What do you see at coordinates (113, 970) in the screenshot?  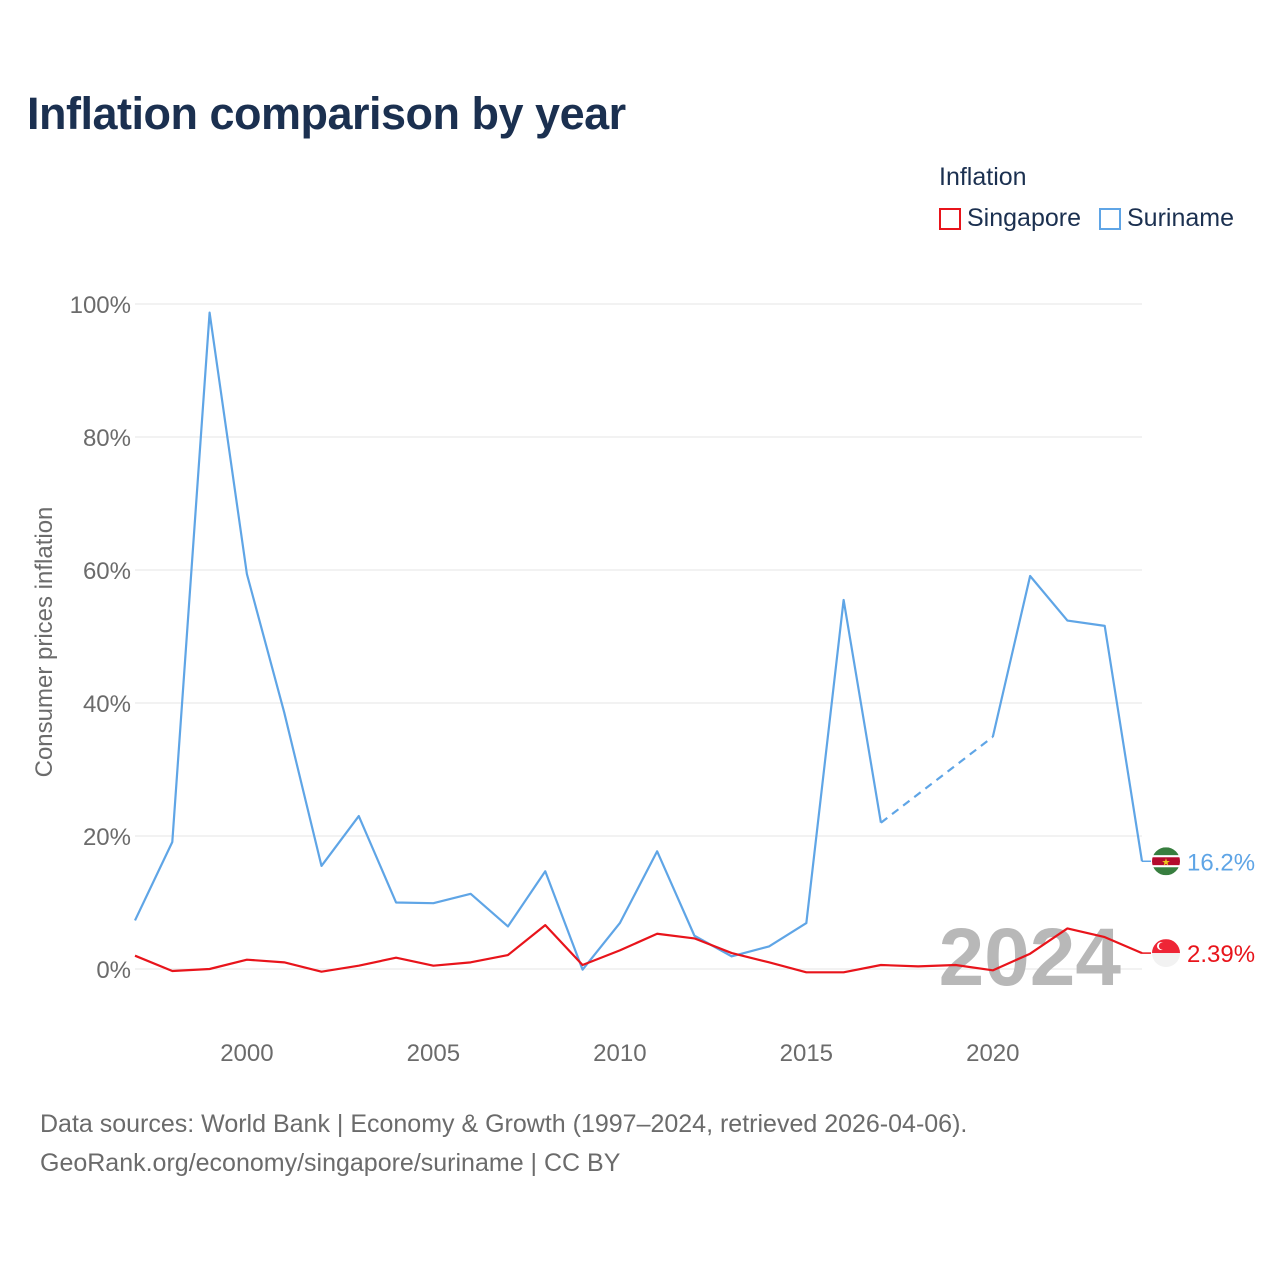 I see `y-tick-label-0: 0%` at bounding box center [113, 970].